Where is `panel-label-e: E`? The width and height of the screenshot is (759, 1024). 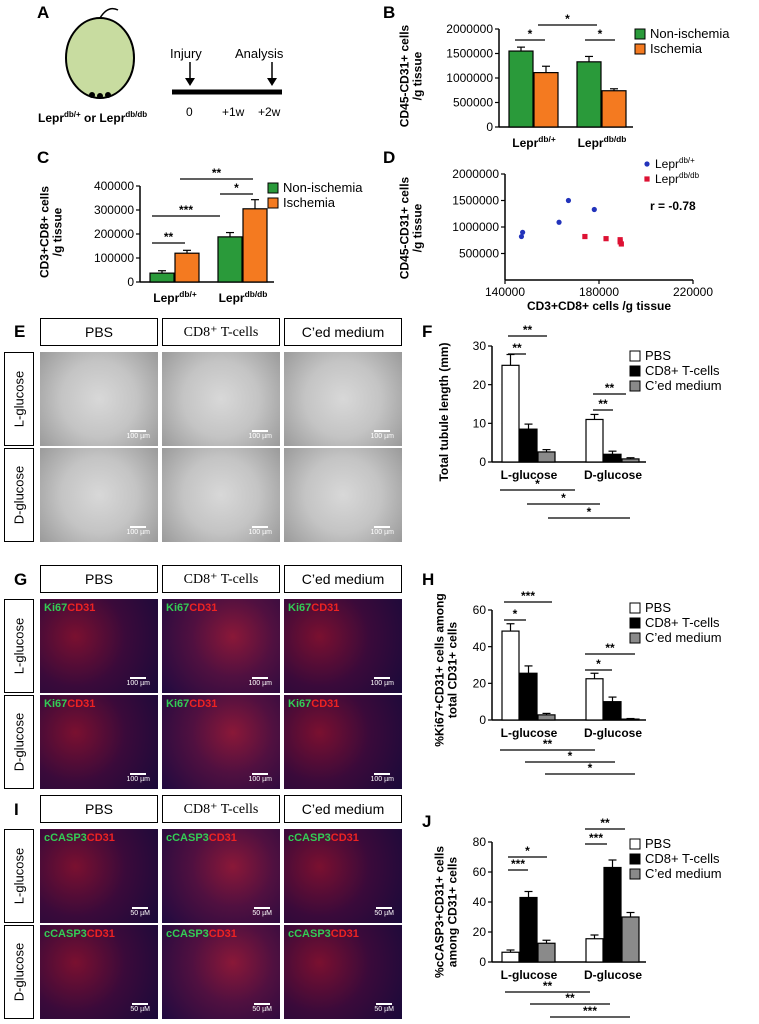
panel-label-e: E is located at coordinates (20, 331).